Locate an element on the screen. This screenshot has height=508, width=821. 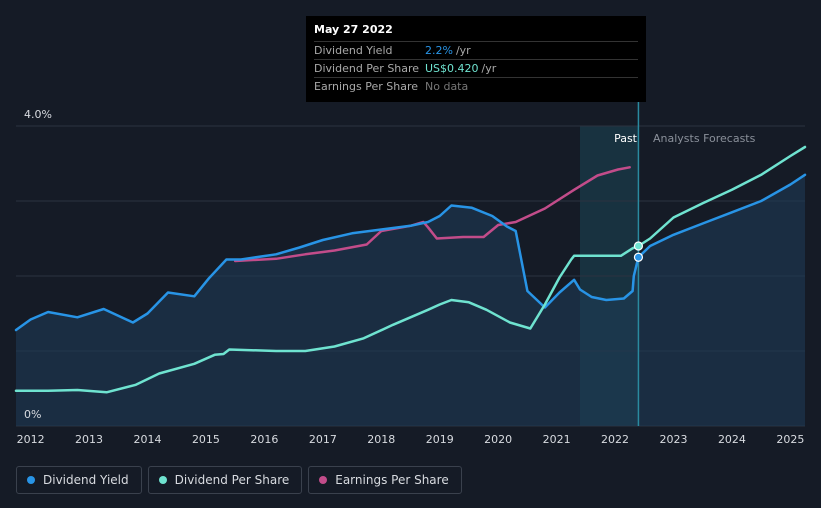
x-tick-label: 2024 is located at coordinates (732, 439).